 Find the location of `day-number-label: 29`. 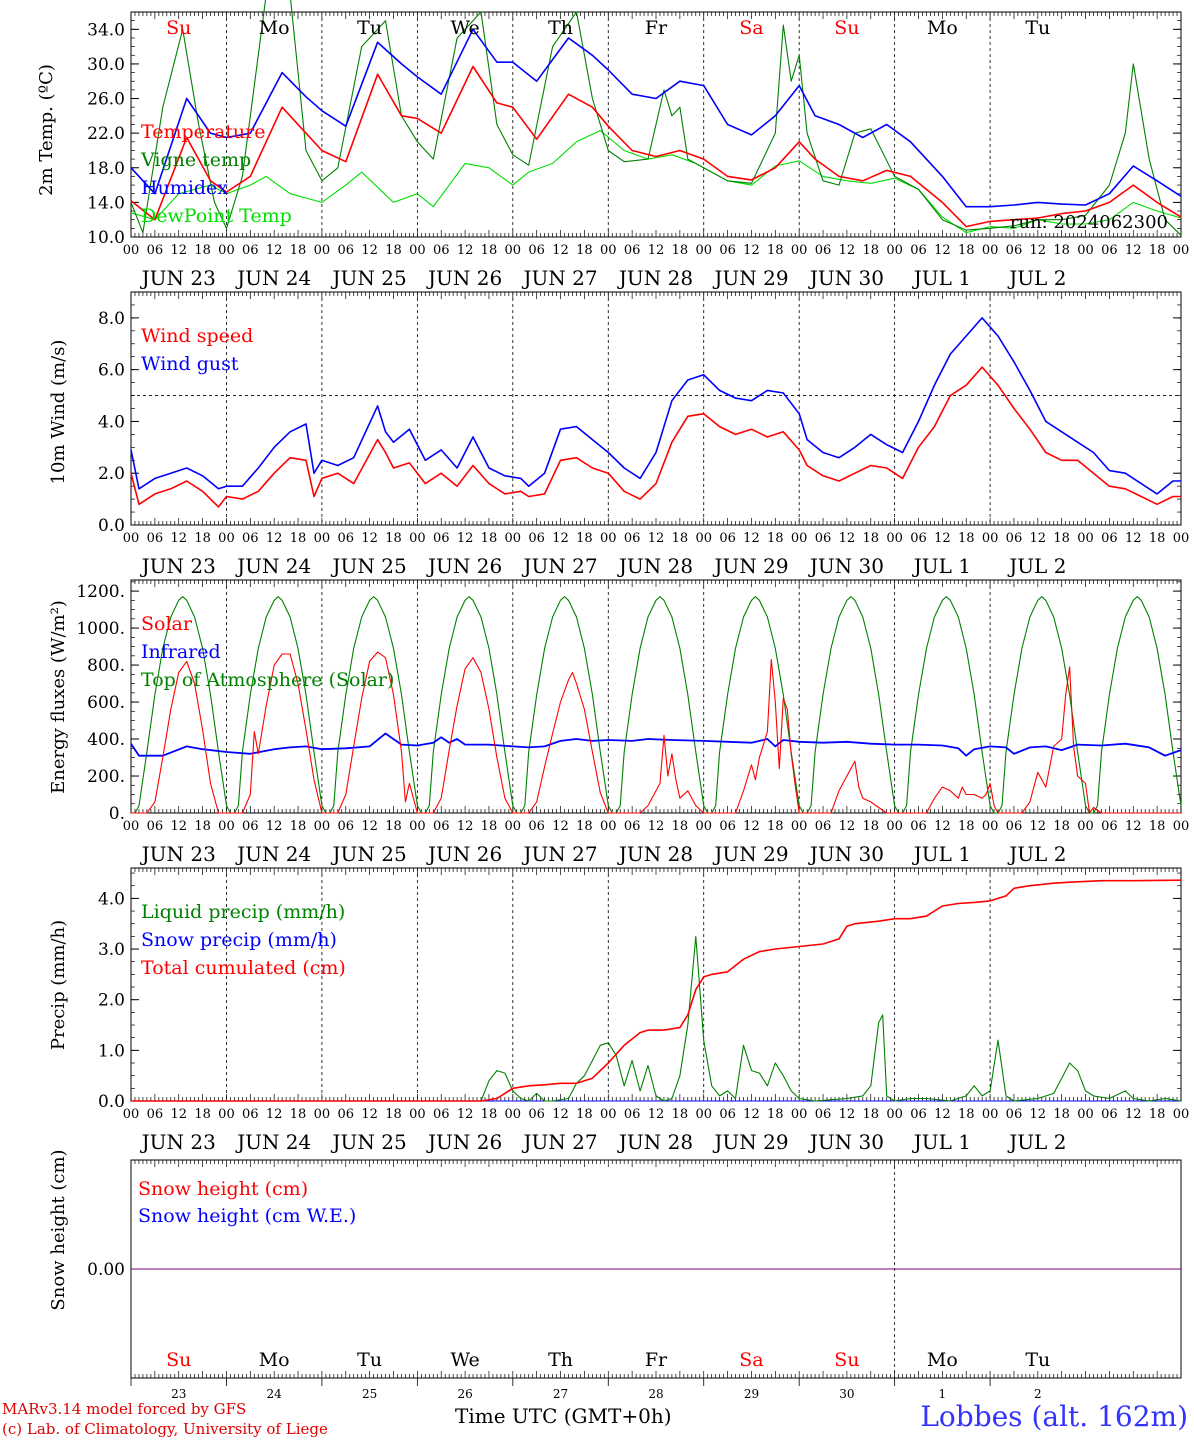

day-number-label: 29 is located at coordinates (751, 1394).